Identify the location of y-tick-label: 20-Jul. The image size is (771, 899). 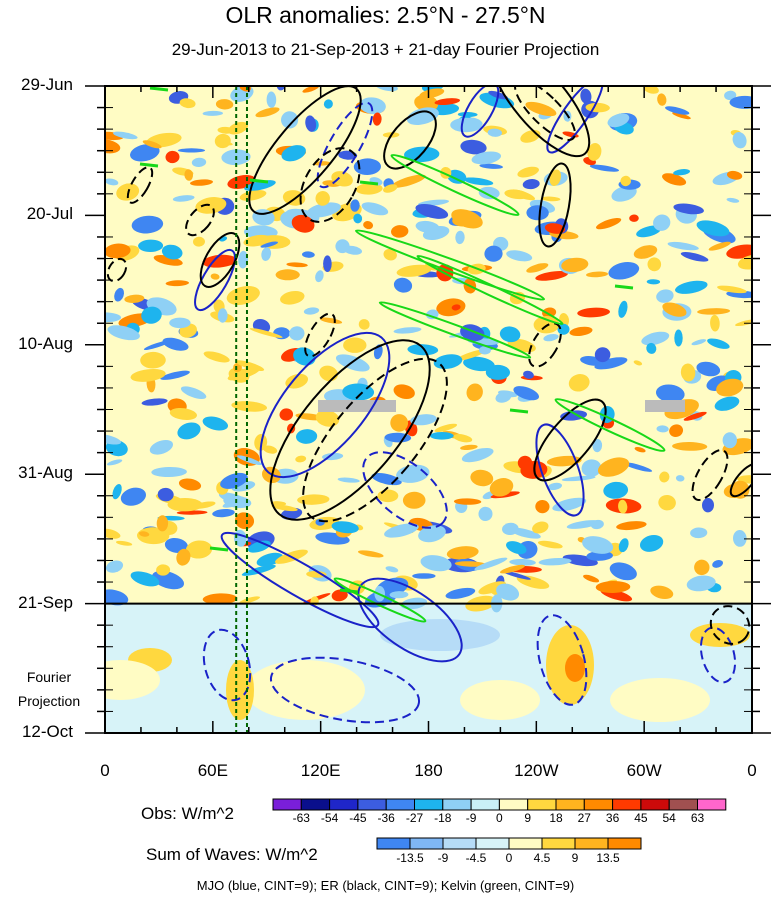
(49, 214).